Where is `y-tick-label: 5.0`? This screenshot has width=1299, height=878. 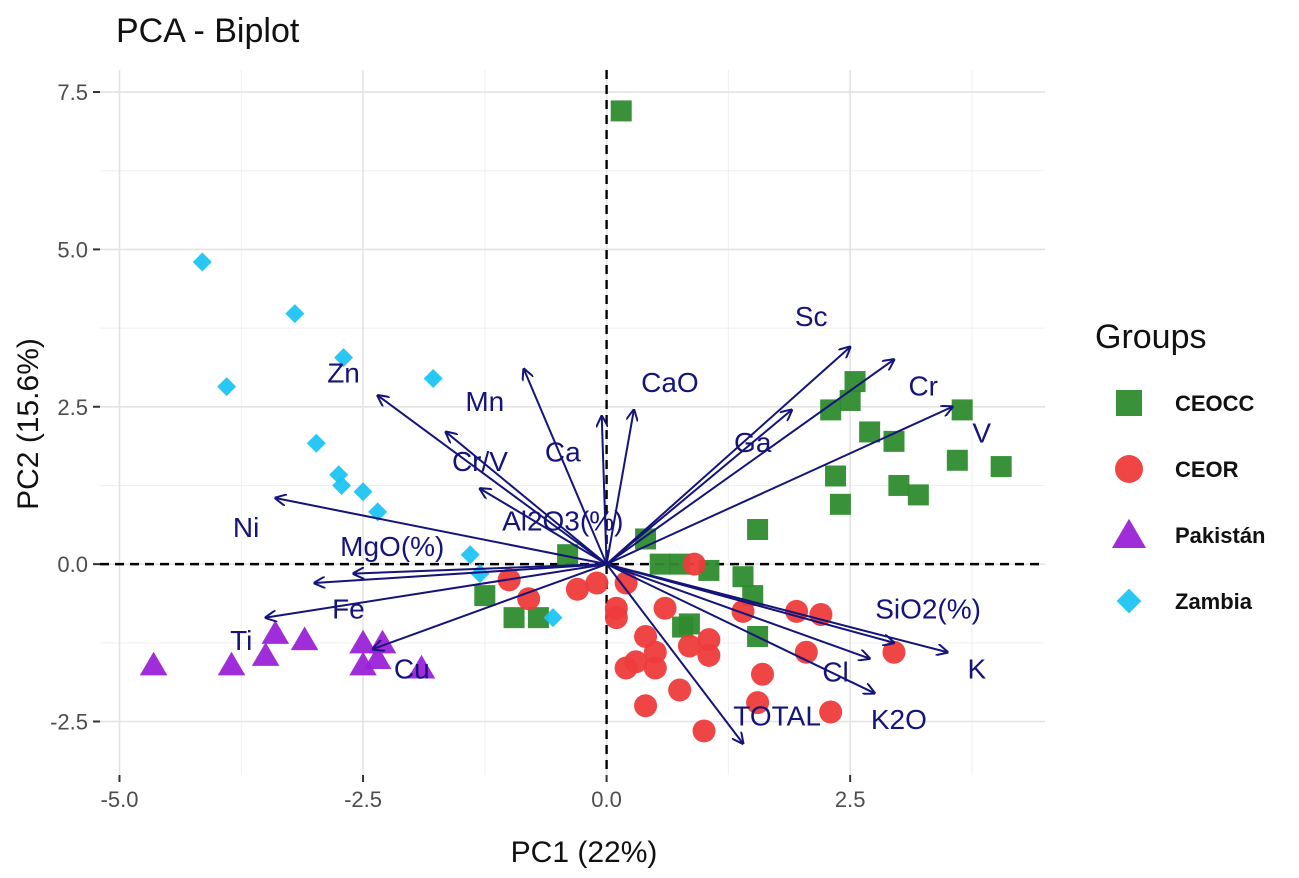 y-tick-label: 5.0 is located at coordinates (72, 249).